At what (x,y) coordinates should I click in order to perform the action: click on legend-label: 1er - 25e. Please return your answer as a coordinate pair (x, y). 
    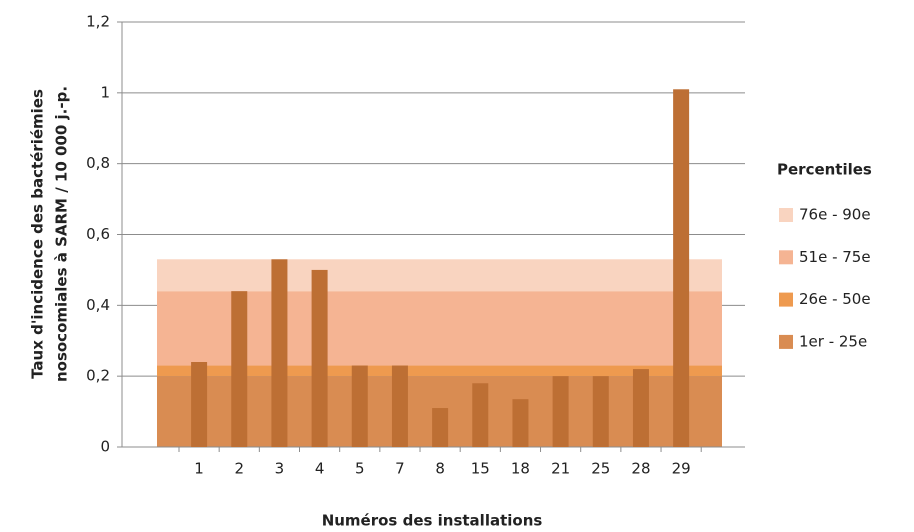
    Looking at the image, I should click on (833, 341).